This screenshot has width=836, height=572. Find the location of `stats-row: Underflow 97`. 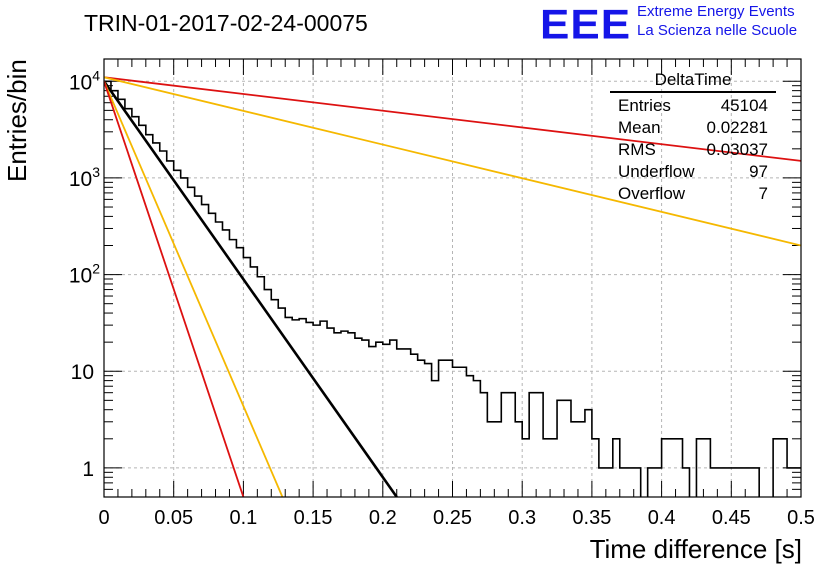

stats-row: Underflow 97 is located at coordinates (693, 172).